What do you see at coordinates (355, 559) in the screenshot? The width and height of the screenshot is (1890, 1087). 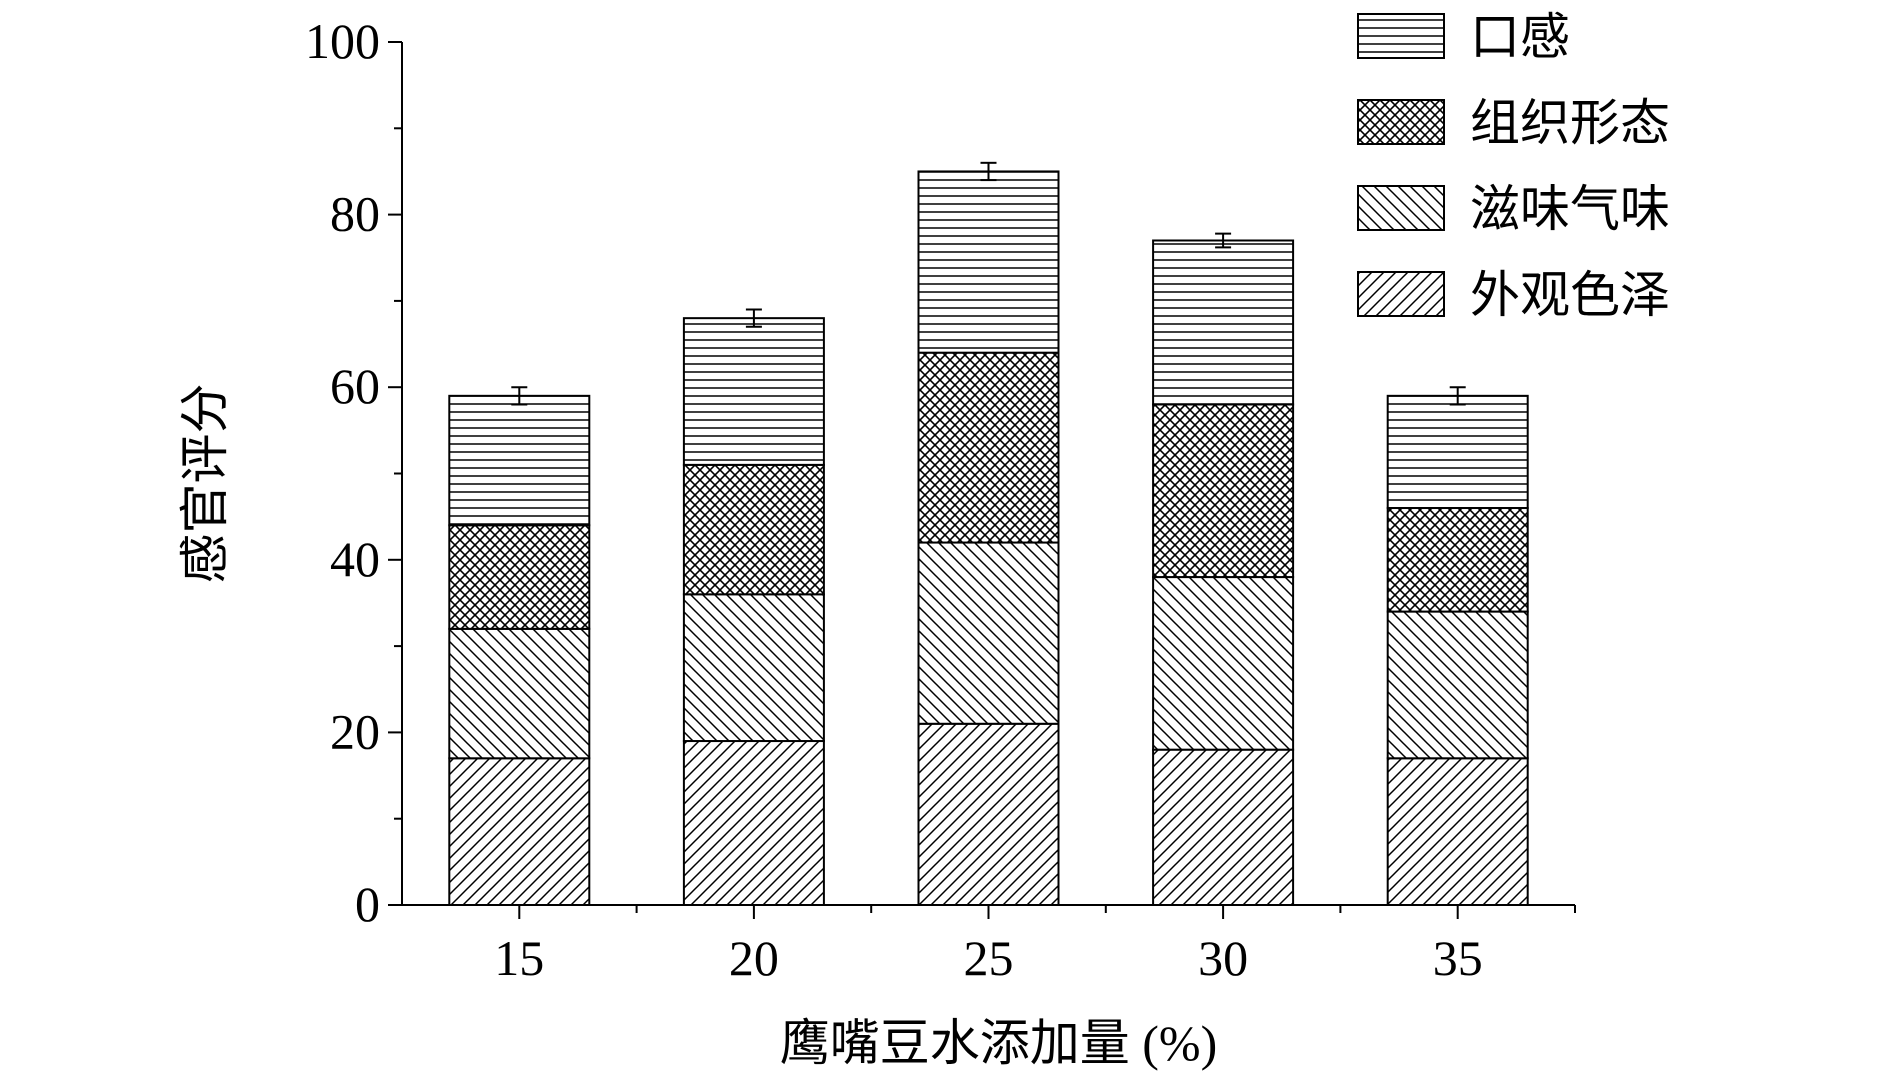 I see `y-tick-label: 40` at bounding box center [355, 559].